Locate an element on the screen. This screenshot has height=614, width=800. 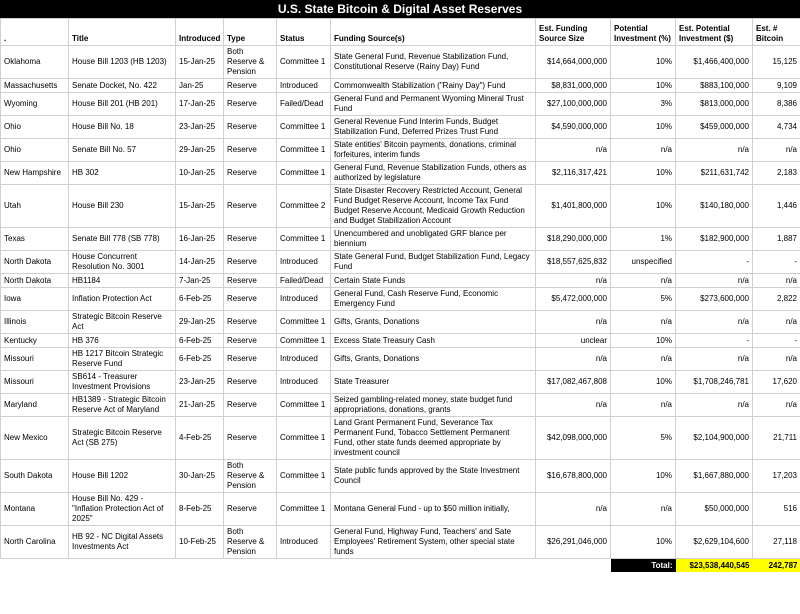
table-cell: Ohio is located at coordinates (34, 127).